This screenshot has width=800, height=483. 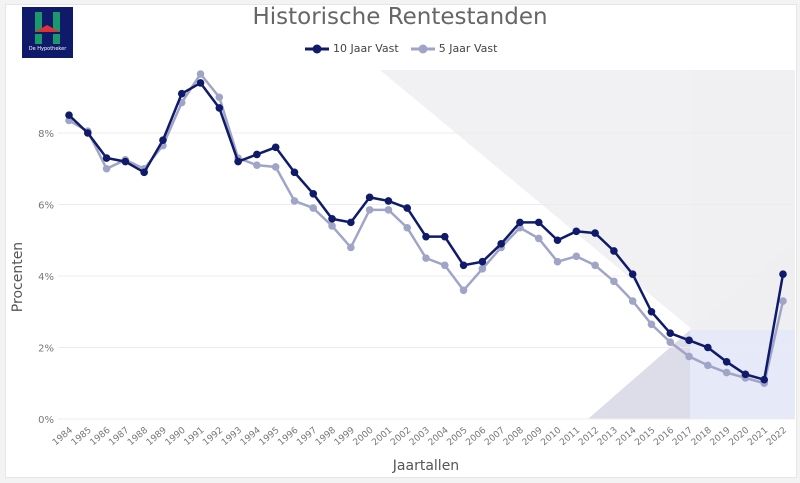 I want to click on x-tick-label: 2010, so click(x=551, y=436).